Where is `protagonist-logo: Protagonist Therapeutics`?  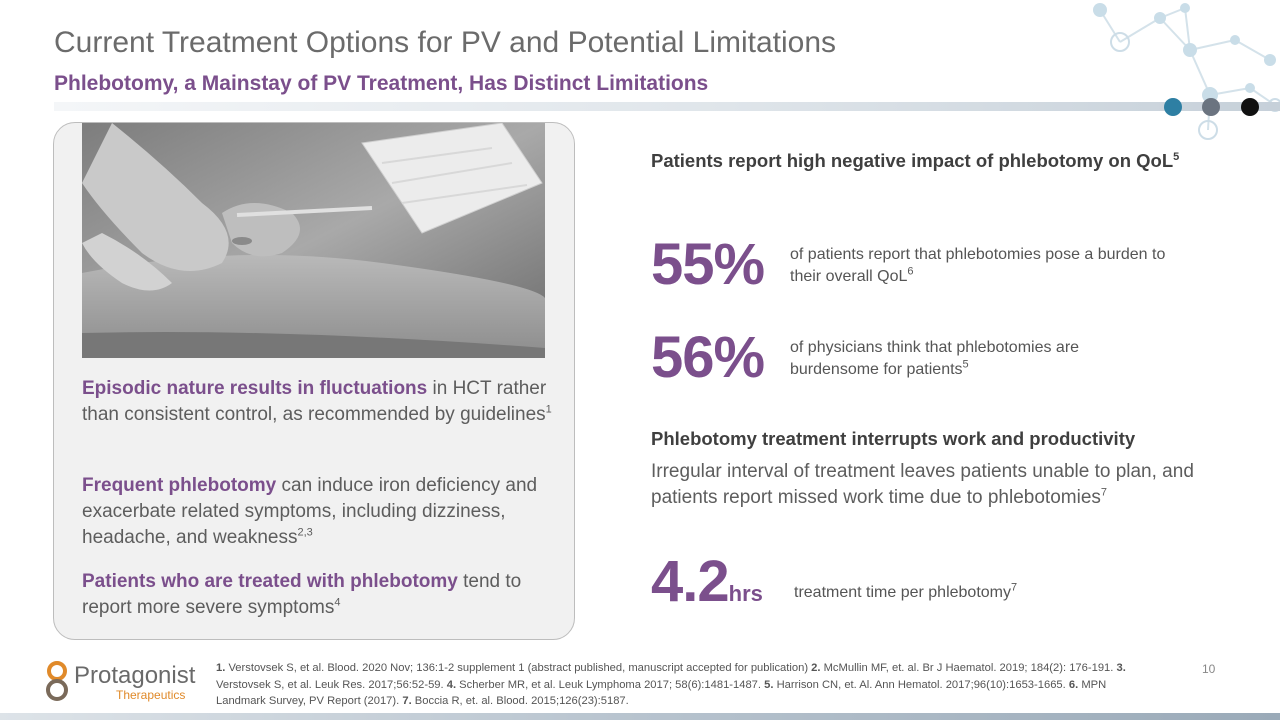
protagonist-logo: Protagonist Therapeutics is located at coordinates (122, 681).